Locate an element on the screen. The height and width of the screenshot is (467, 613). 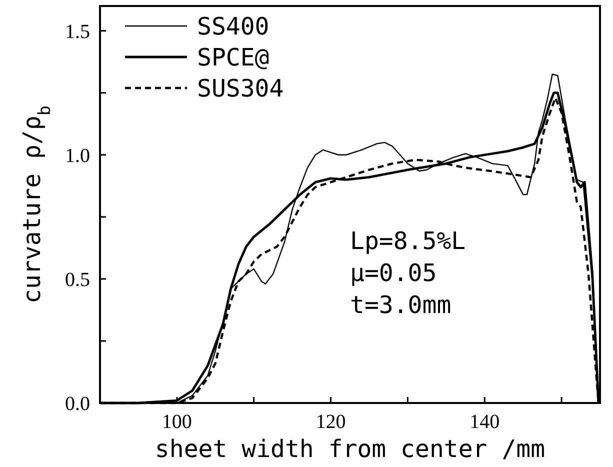
annotation: t=3.0mm is located at coordinates (401, 305).